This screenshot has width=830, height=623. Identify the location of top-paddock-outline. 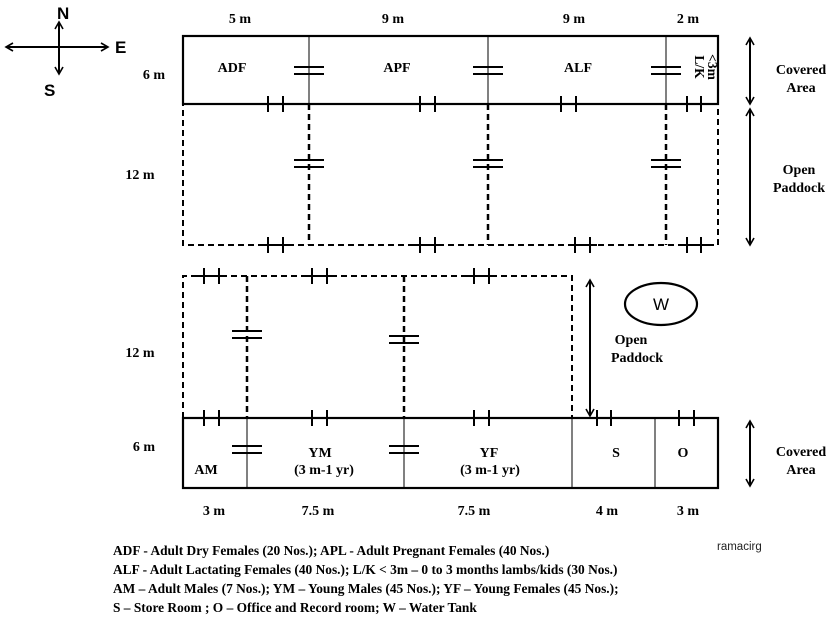
(450, 174).